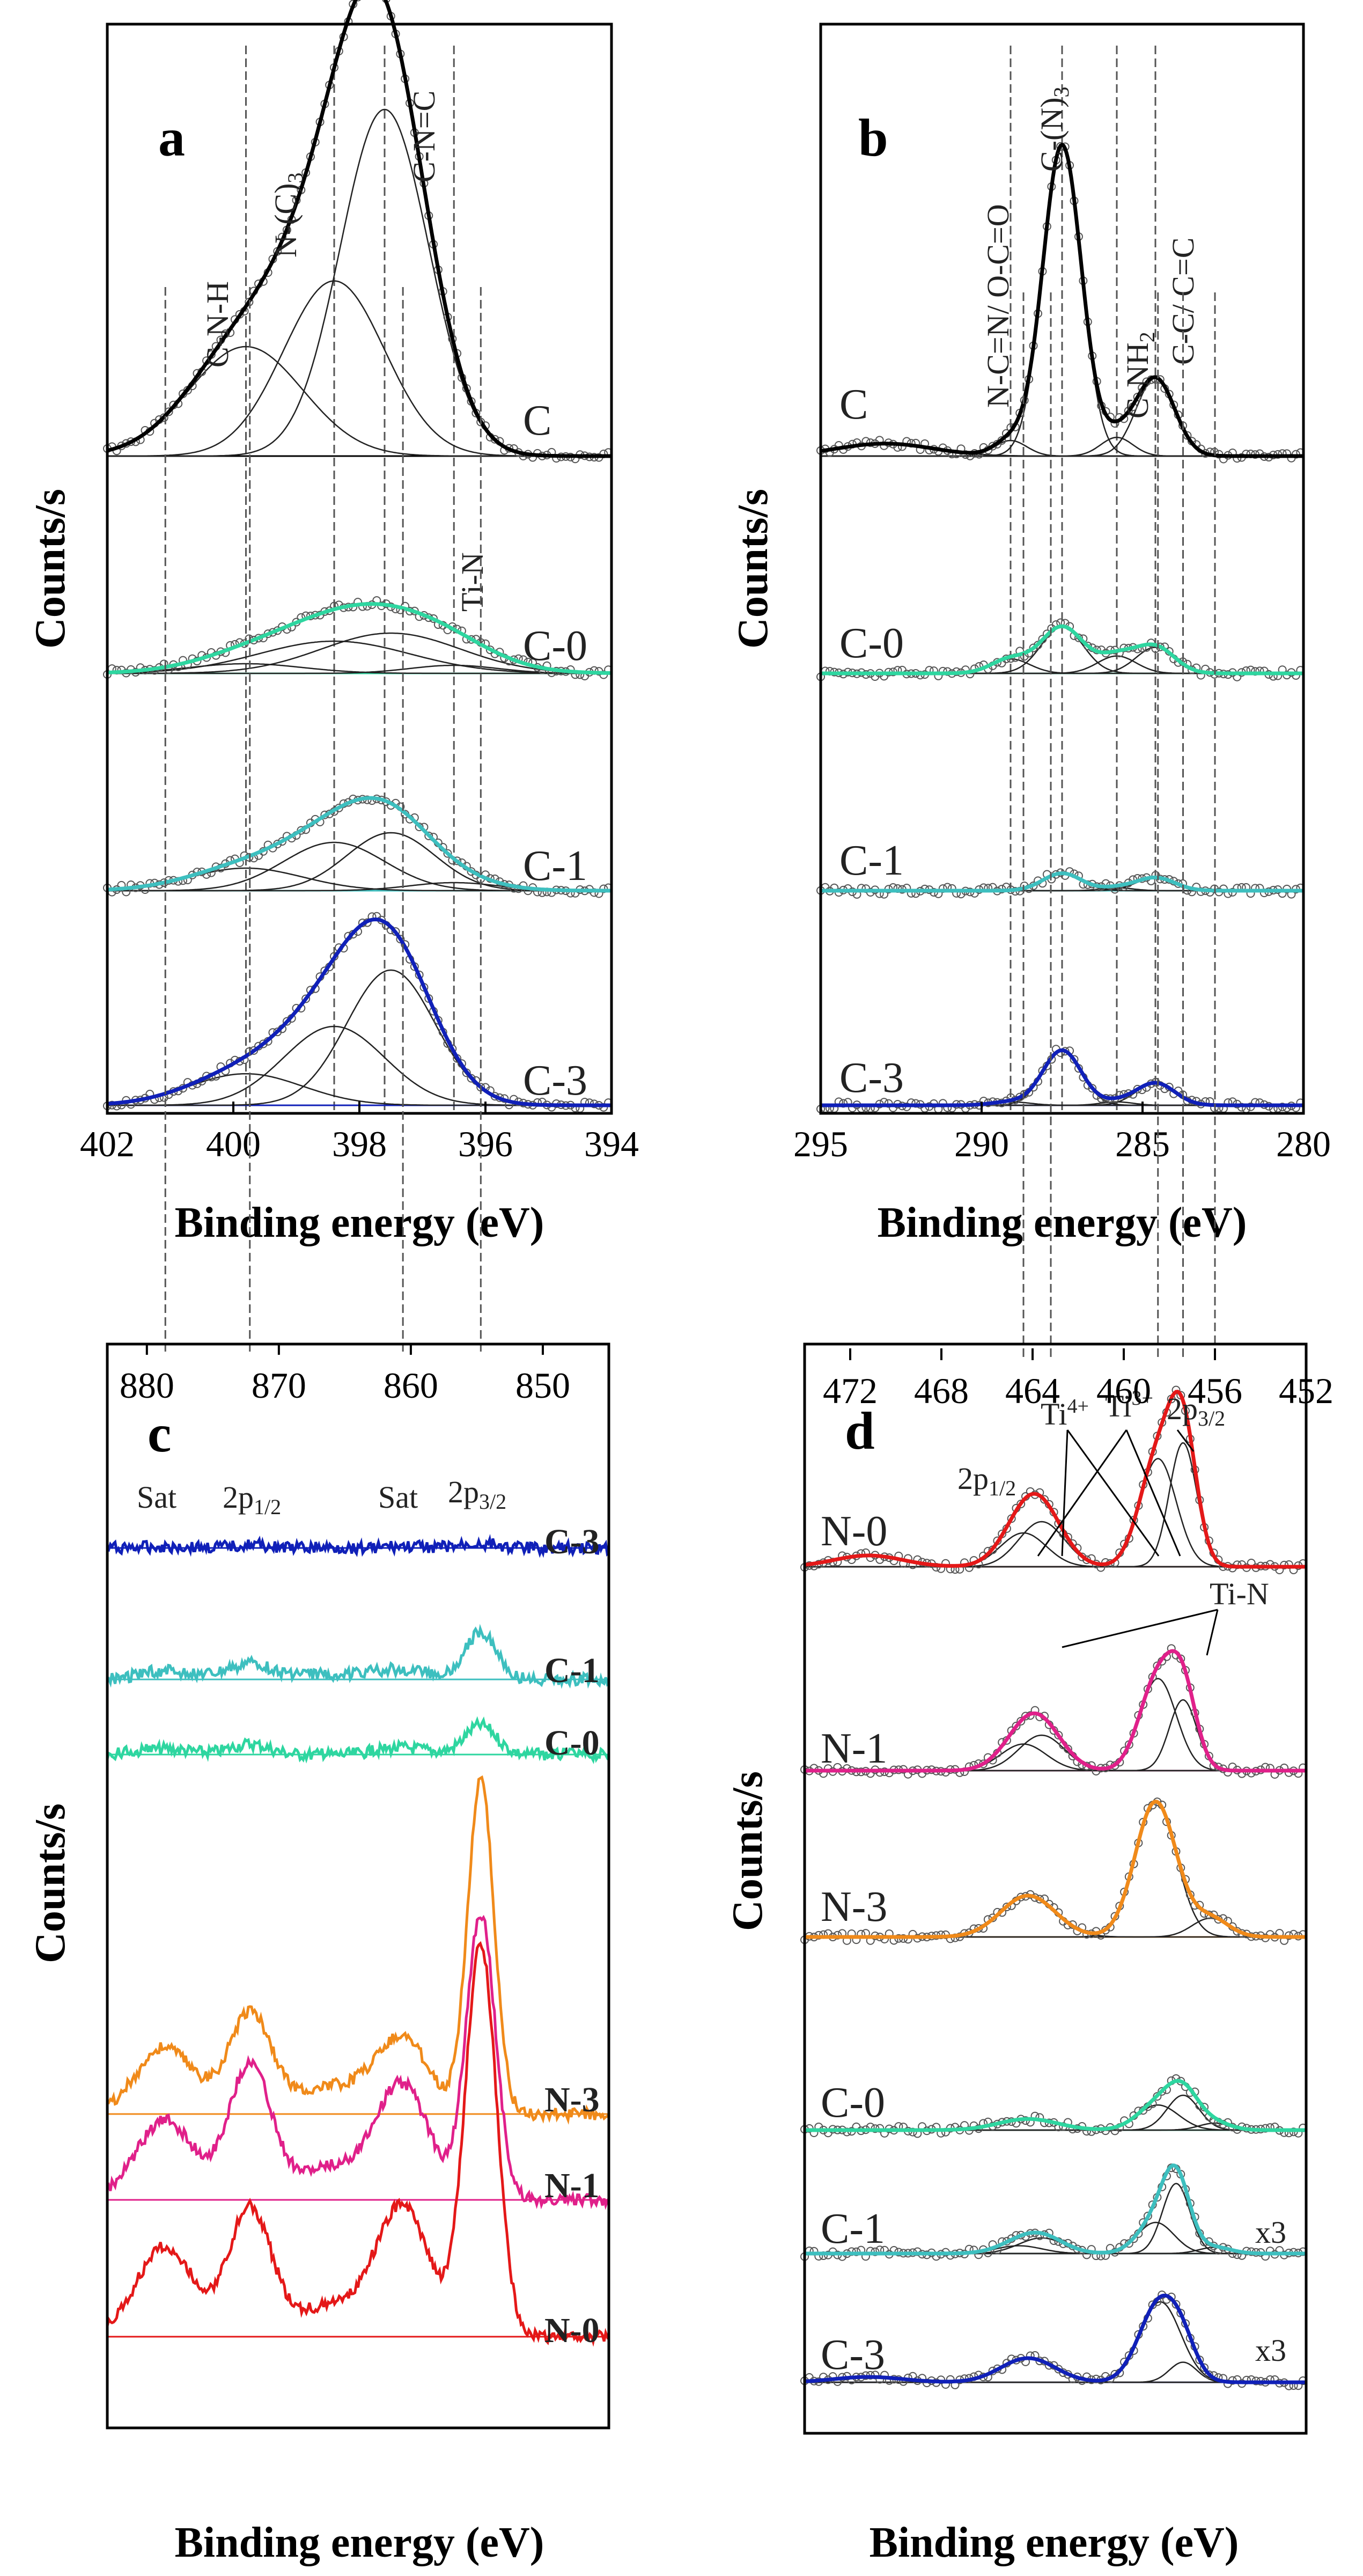  What do you see at coordinates (986, 1480) in the screenshot?
I see `peak-label-2p12-d: 2p1/2` at bounding box center [986, 1480].